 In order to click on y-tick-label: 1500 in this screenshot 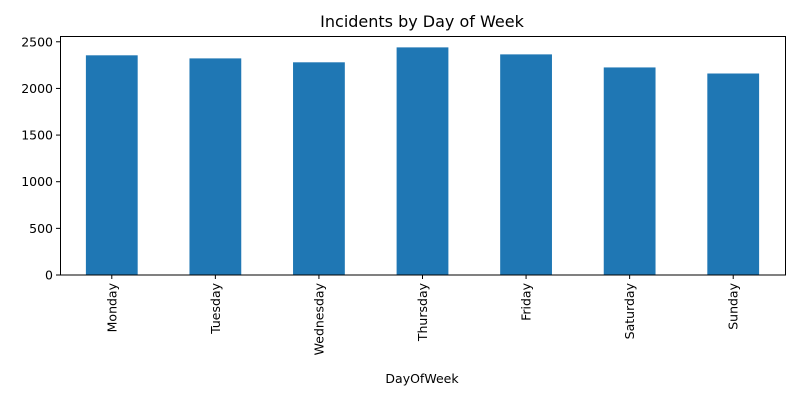, I will do `click(37, 135)`.